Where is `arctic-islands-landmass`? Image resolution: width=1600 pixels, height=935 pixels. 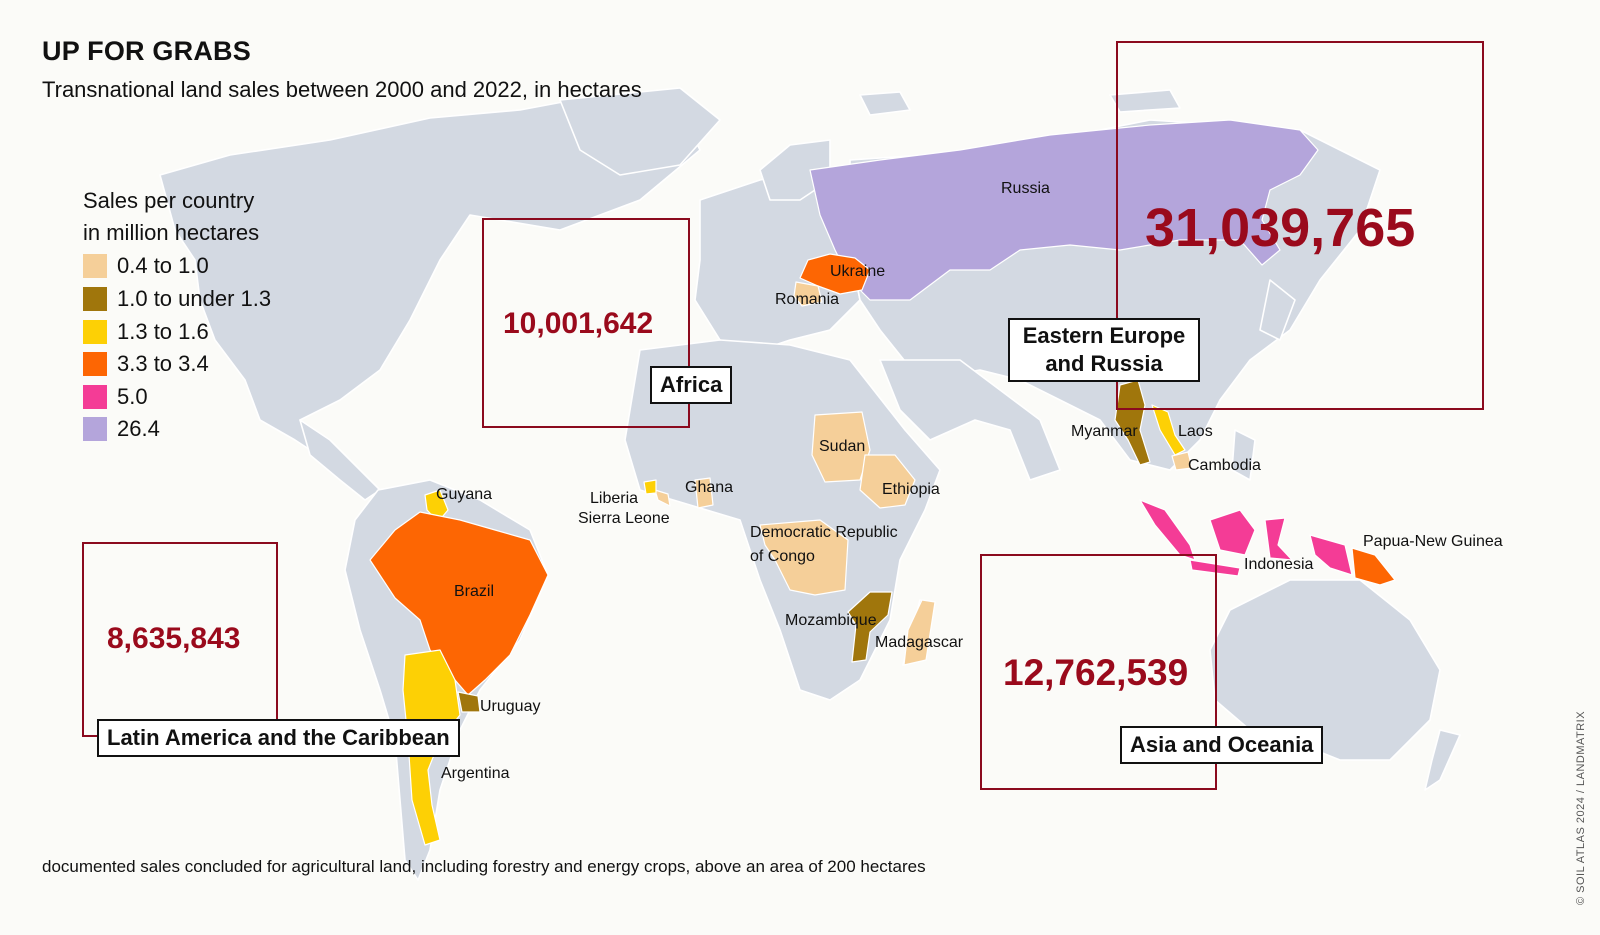 arctic-islands-landmass is located at coordinates (885, 103).